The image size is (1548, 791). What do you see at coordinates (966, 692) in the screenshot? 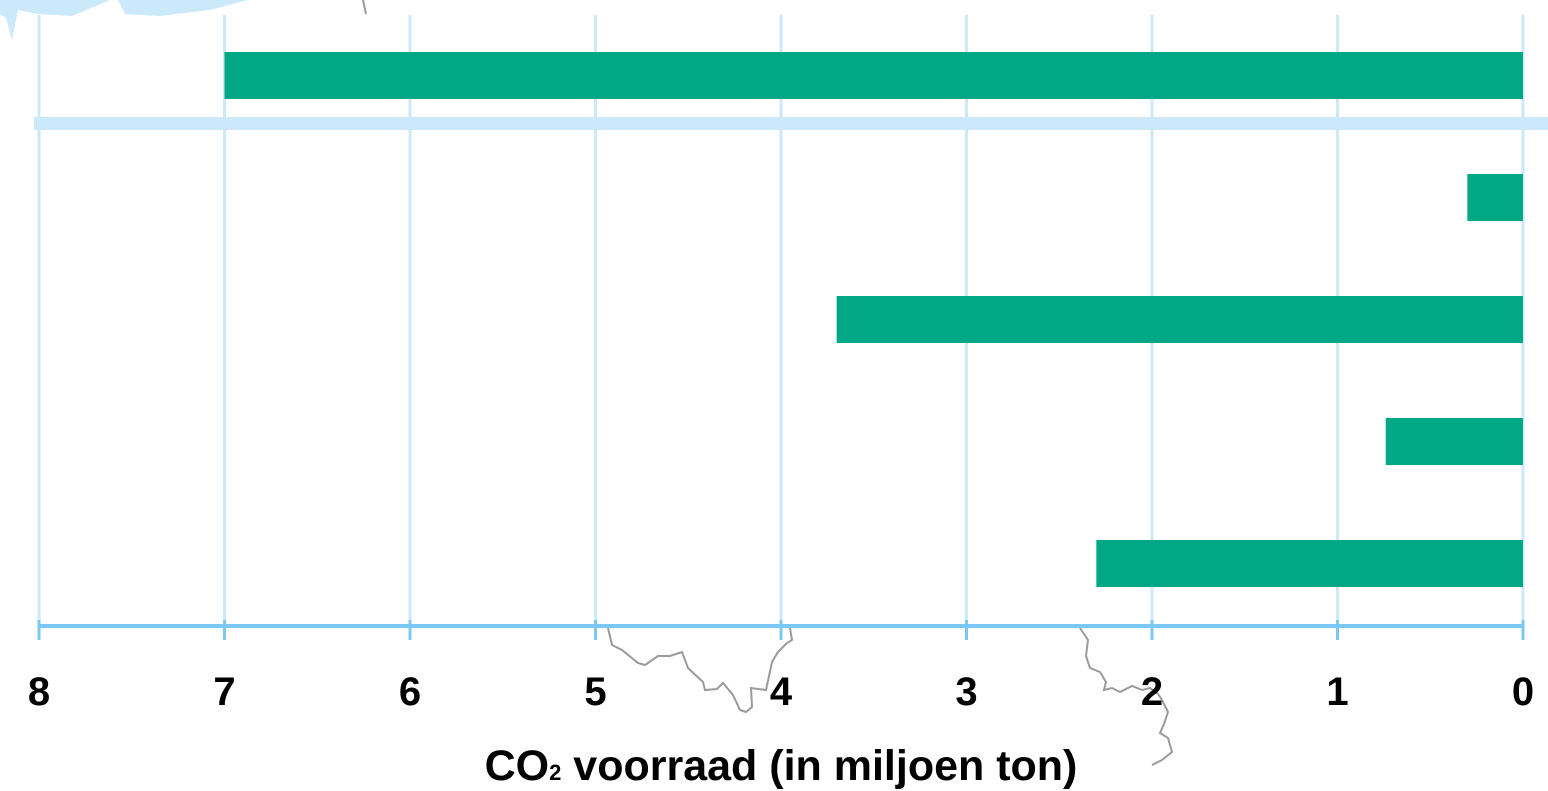
I see `x-tick-label: 3` at bounding box center [966, 692].